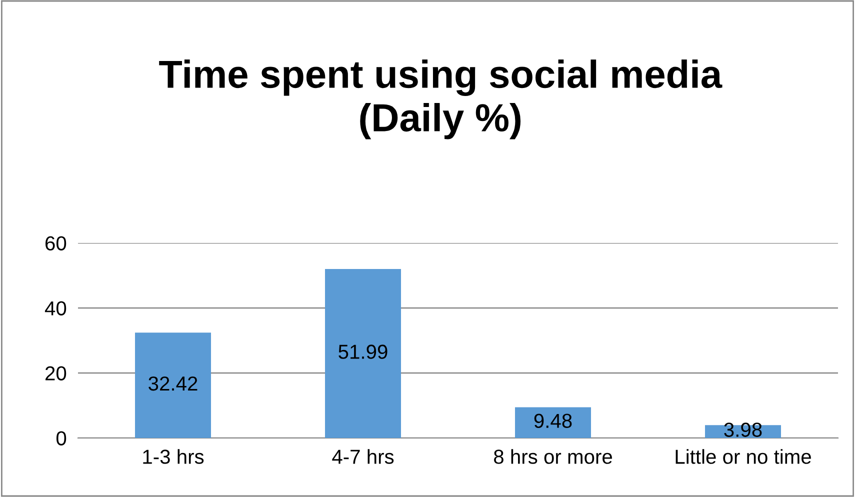 The width and height of the screenshot is (855, 497). Describe the element at coordinates (55, 308) in the screenshot. I see `y-tick-label: 40` at that location.